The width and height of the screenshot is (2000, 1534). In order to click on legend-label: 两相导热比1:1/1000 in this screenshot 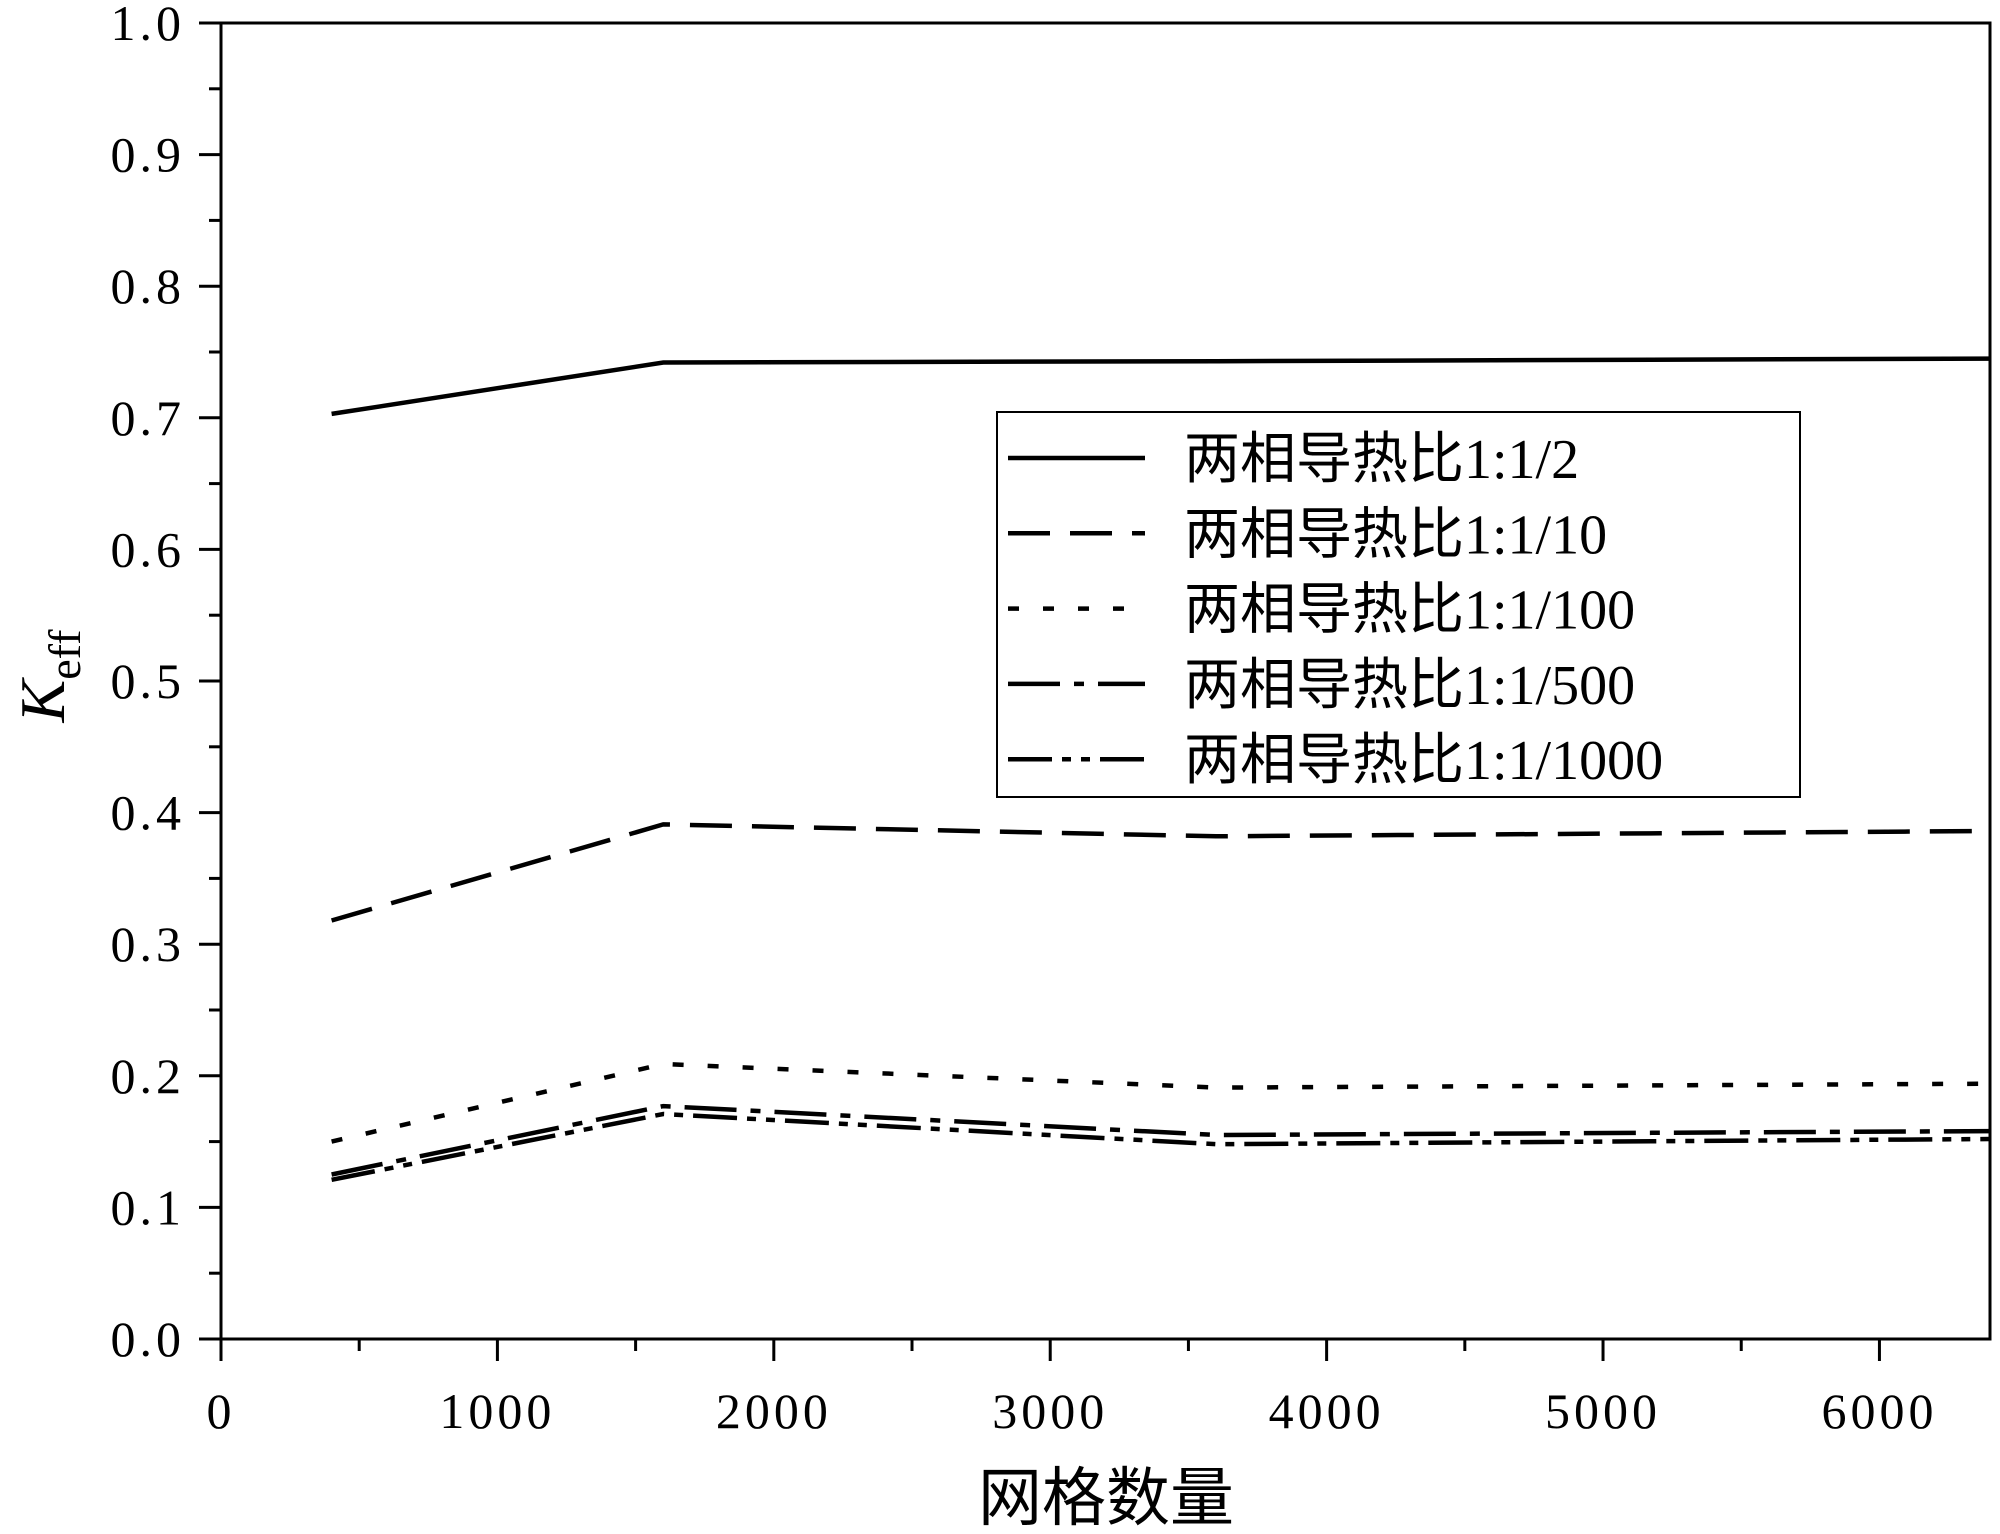, I will do `click(1423, 761)`.